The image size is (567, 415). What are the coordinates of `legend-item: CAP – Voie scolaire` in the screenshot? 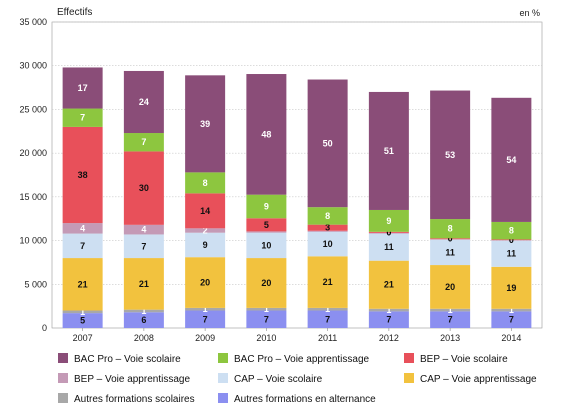 It's located at (270, 379).